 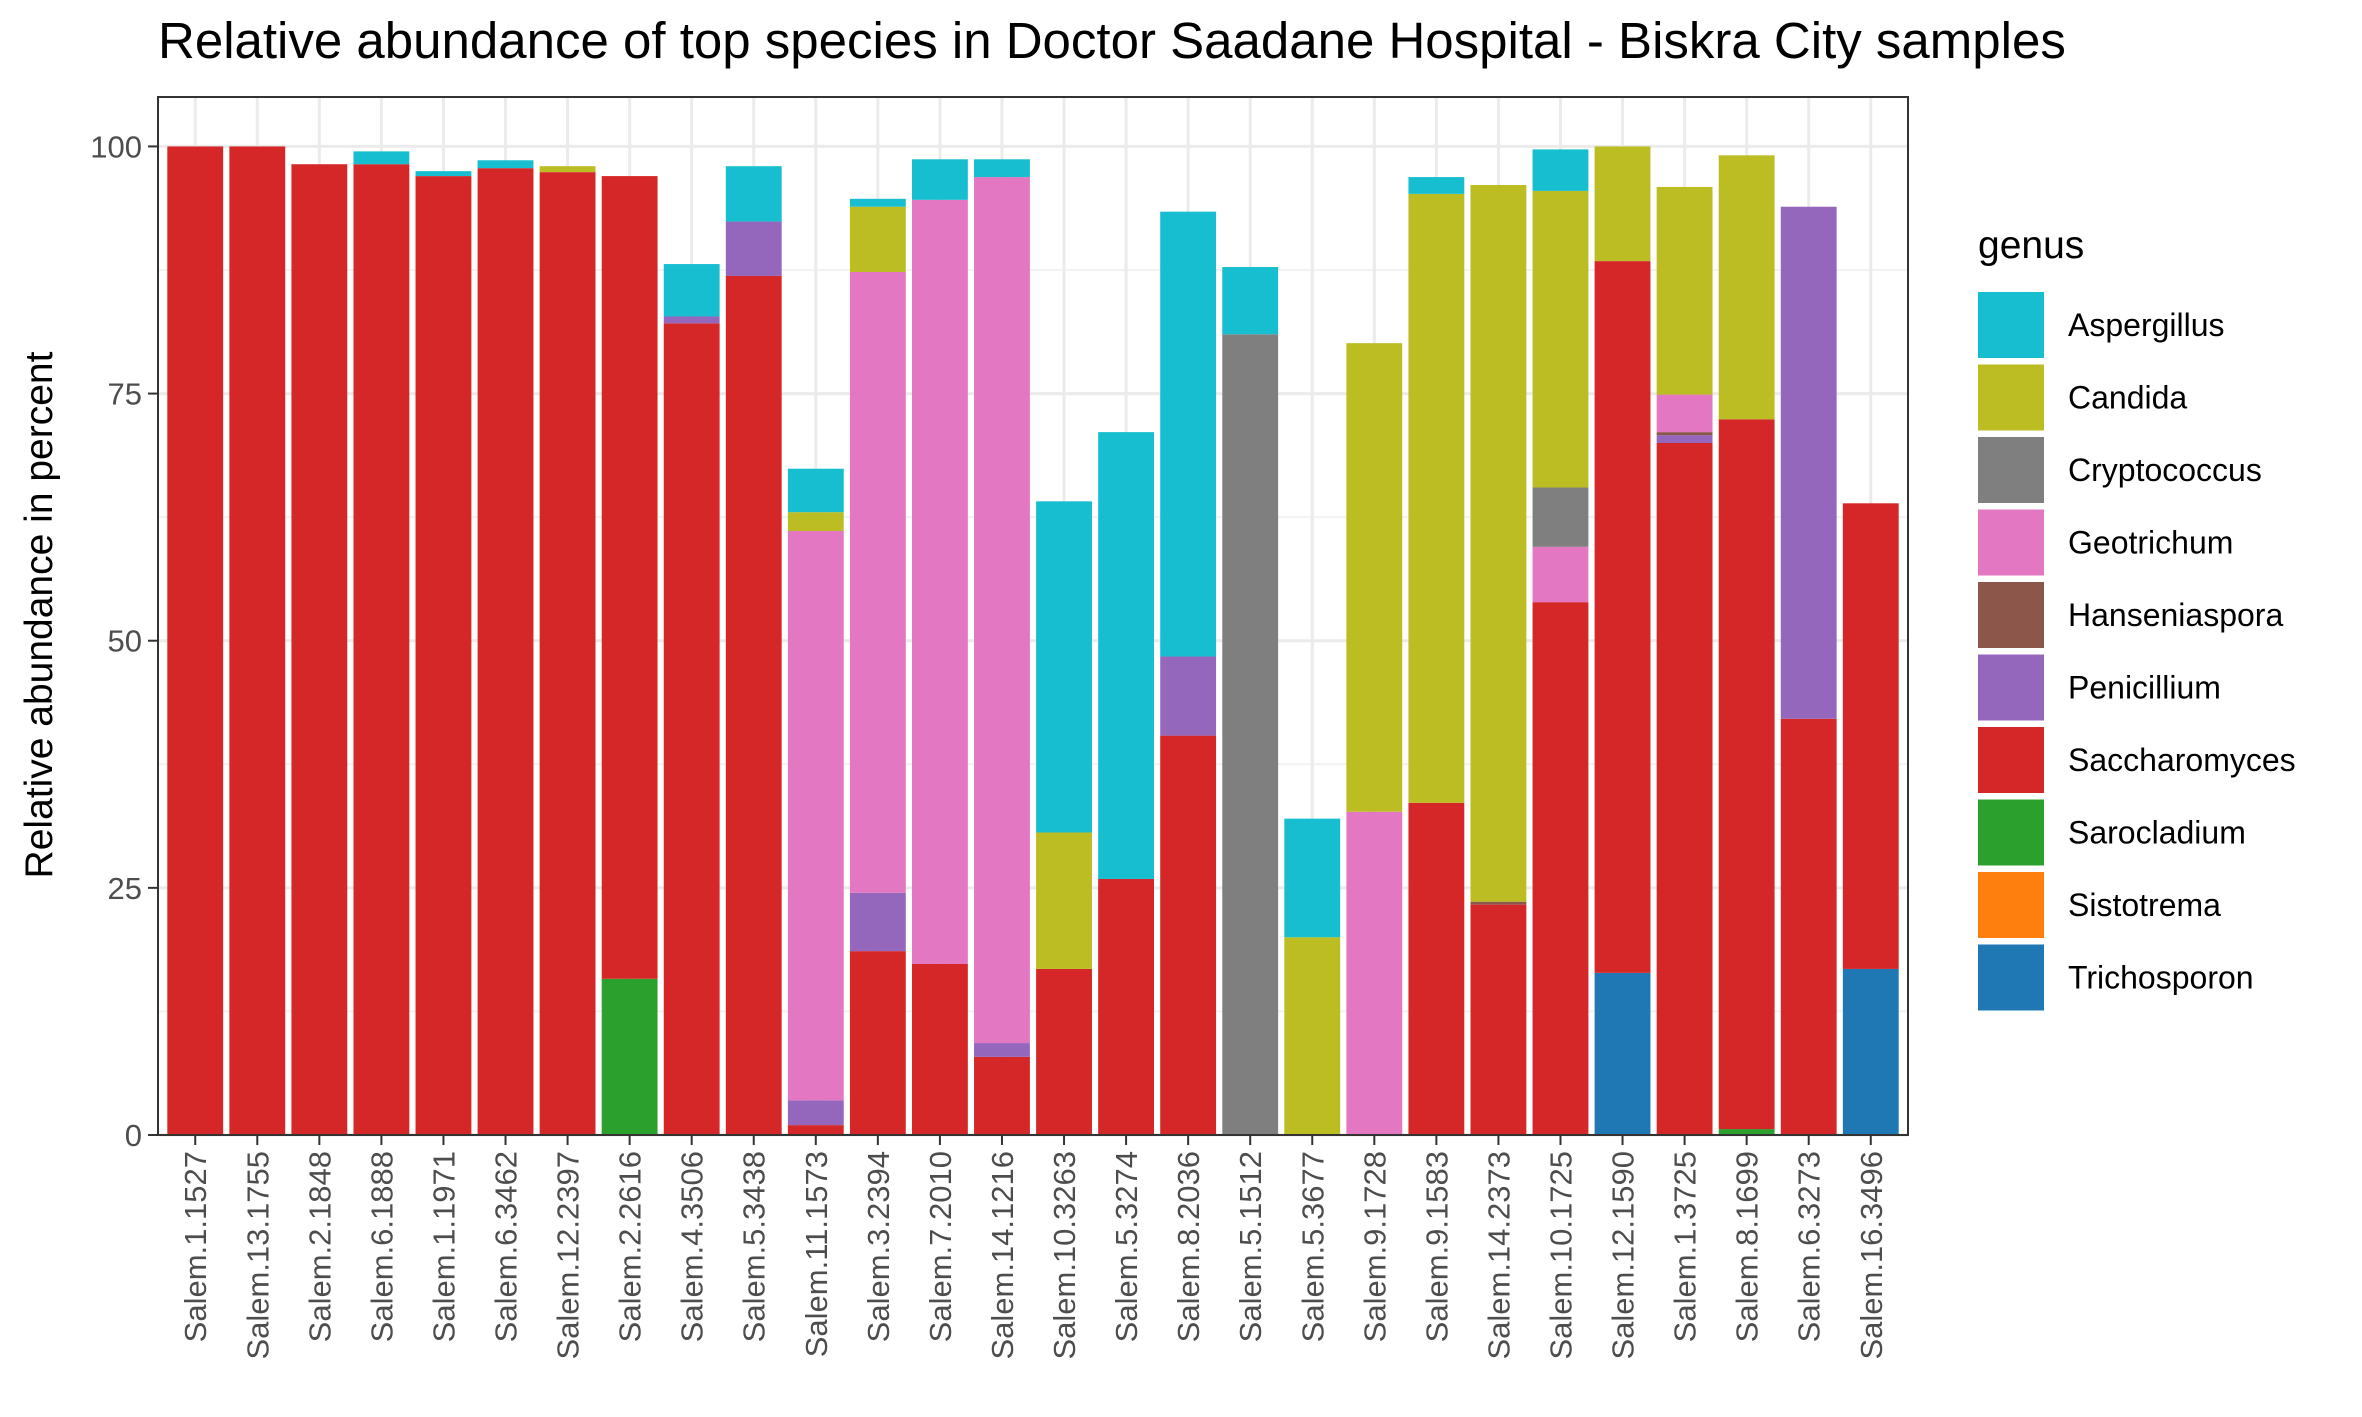 What do you see at coordinates (2031, 245) in the screenshot?
I see `legend-title: genus` at bounding box center [2031, 245].